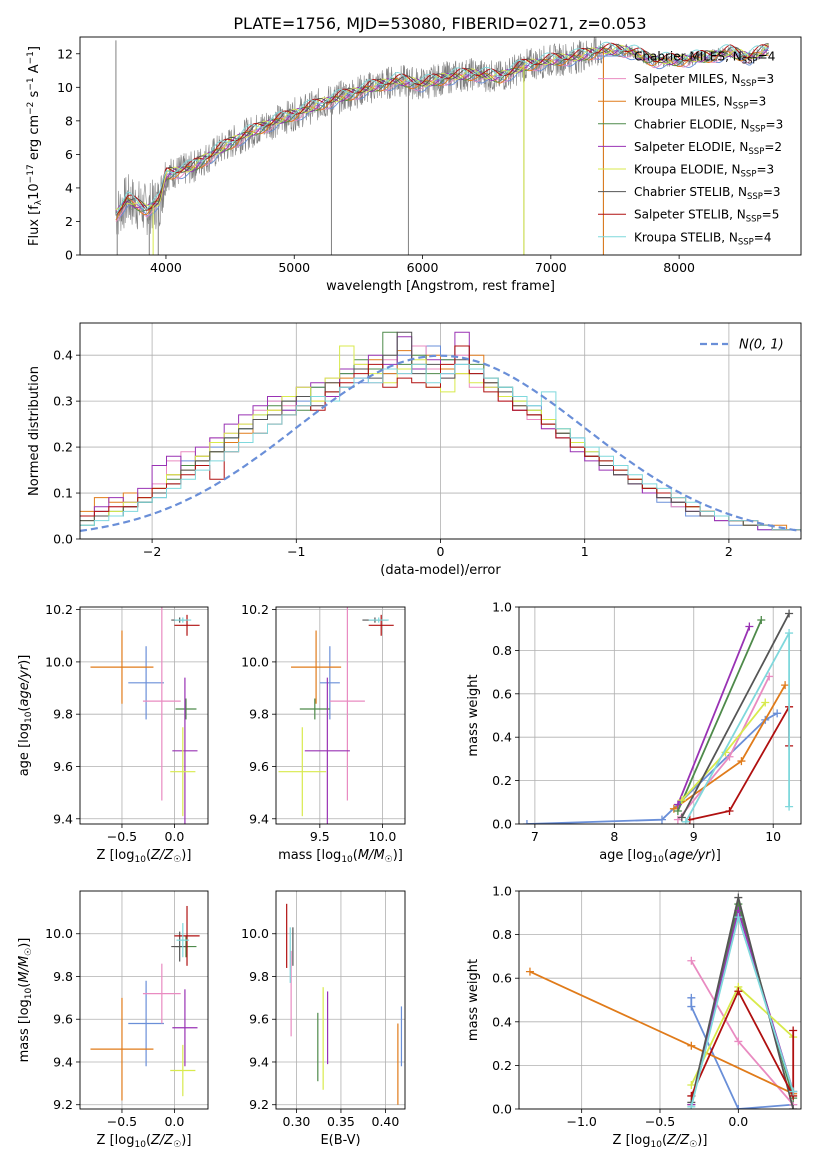 The height and width of the screenshot is (1170, 819). Describe the element at coordinates (35, 146) in the screenshot. I see `y-axis-label: Flux [fλ10−17 erg cm−2 s−1 A−1]` at that location.